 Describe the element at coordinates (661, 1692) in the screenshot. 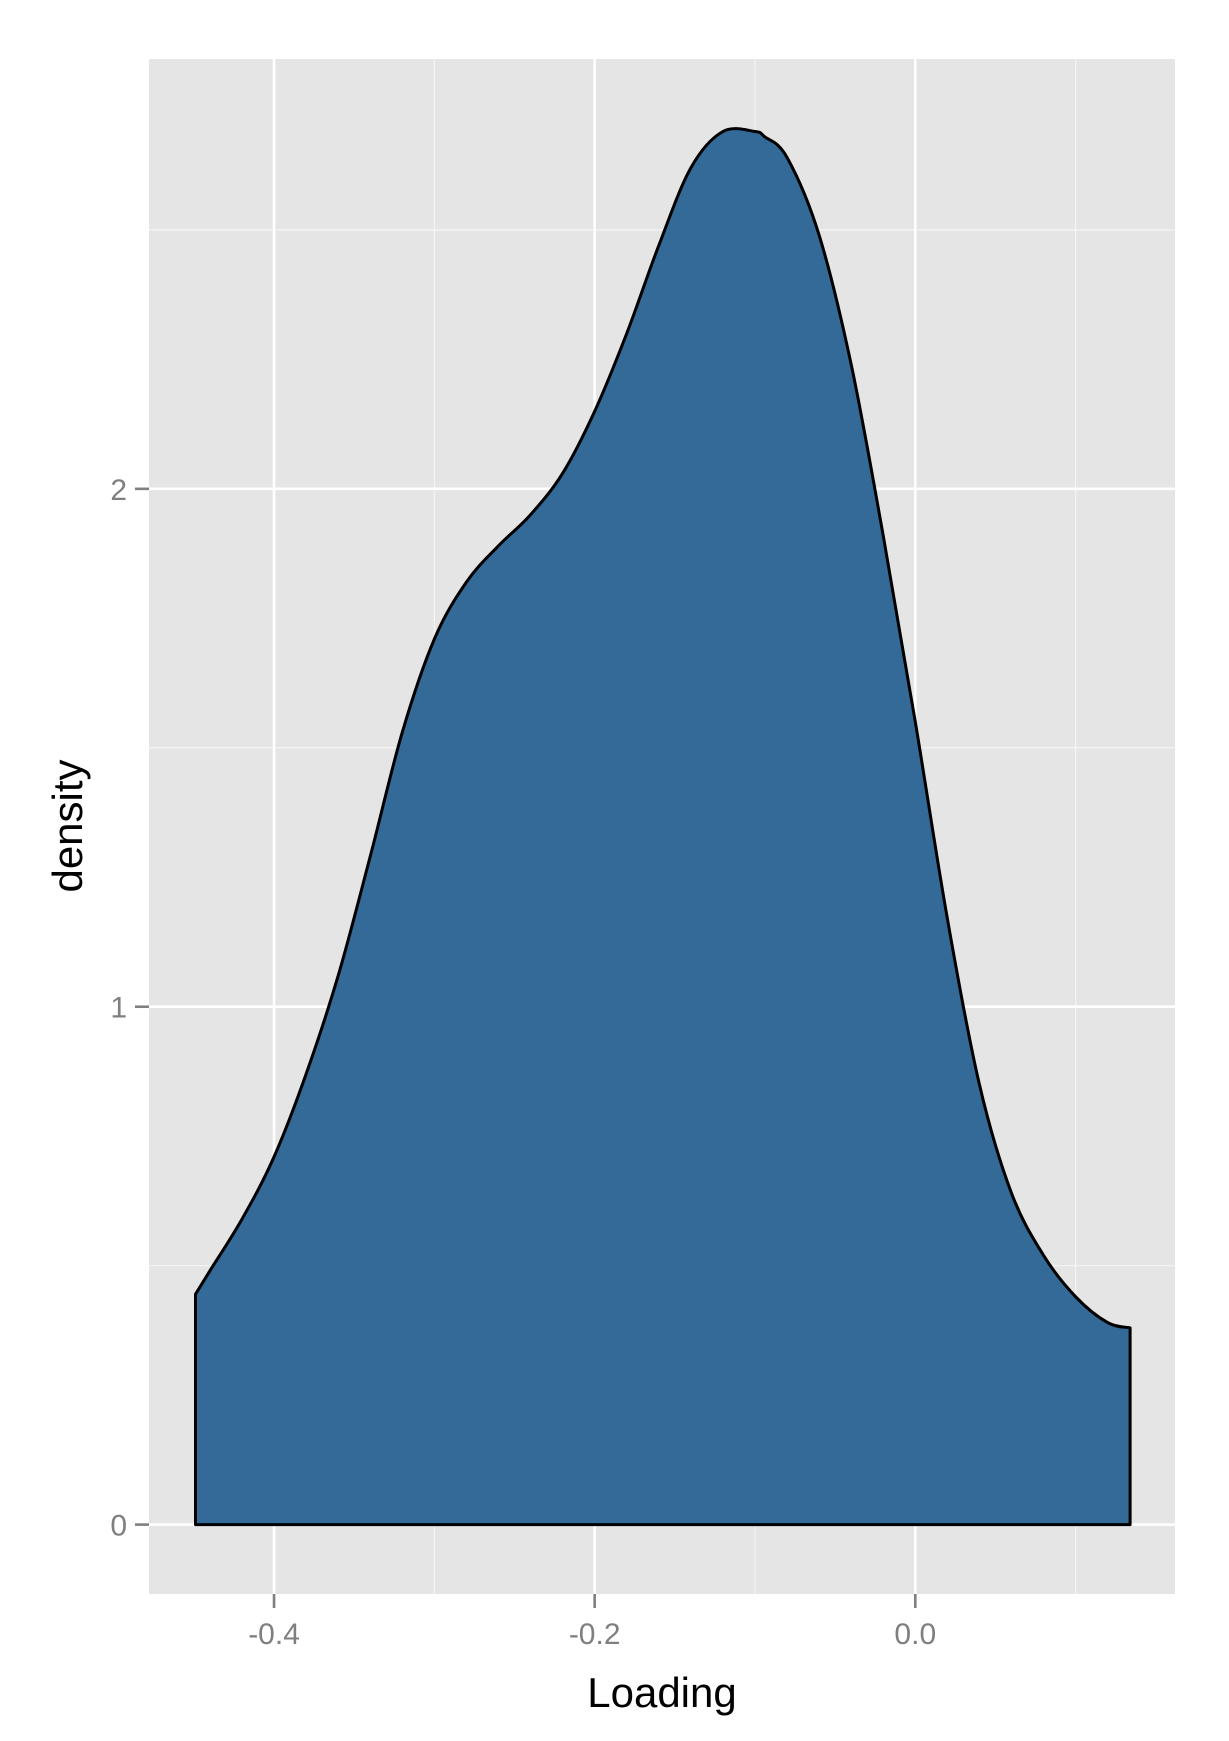

I see `x-axis-title: Loading` at that location.